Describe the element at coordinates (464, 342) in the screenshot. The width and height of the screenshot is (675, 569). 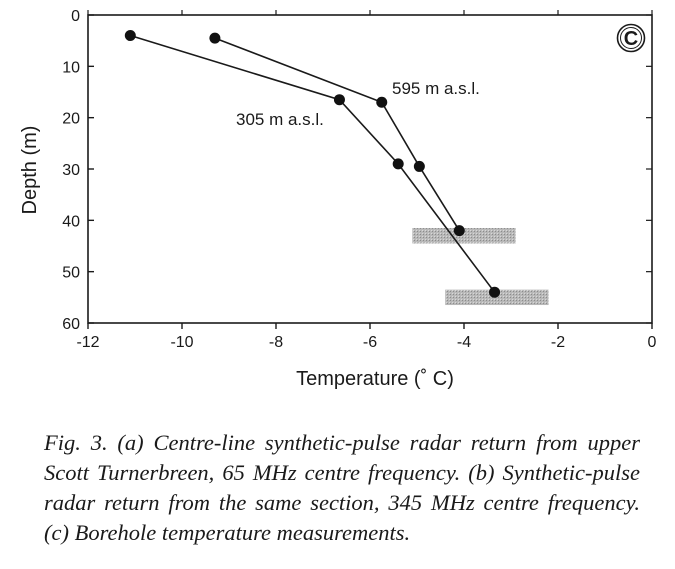
I see `x-tick-label: -4` at that location.